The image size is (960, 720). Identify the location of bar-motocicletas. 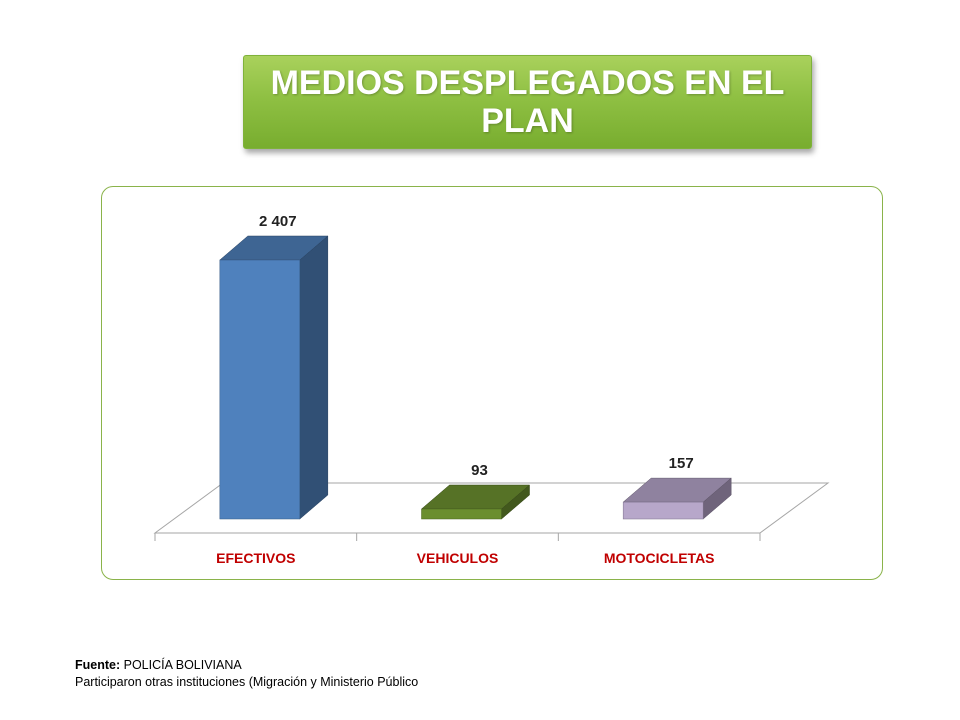
(663, 510).